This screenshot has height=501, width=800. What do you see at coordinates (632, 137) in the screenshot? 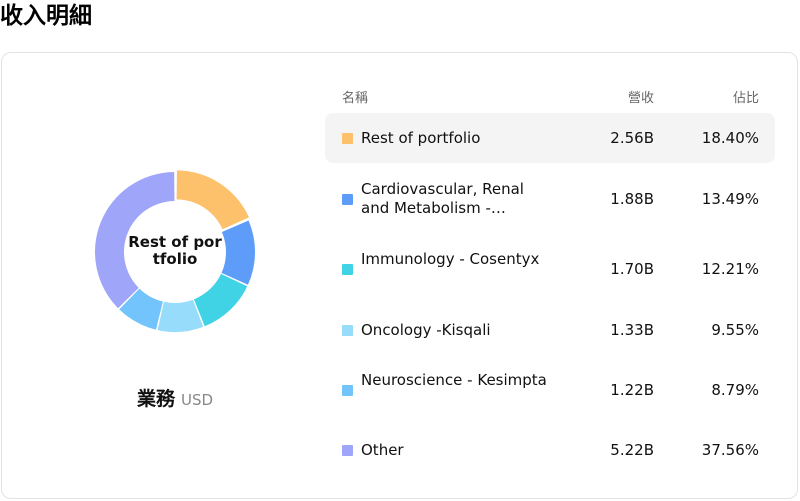
I see `row-revenue: 2.56B` at bounding box center [632, 137].